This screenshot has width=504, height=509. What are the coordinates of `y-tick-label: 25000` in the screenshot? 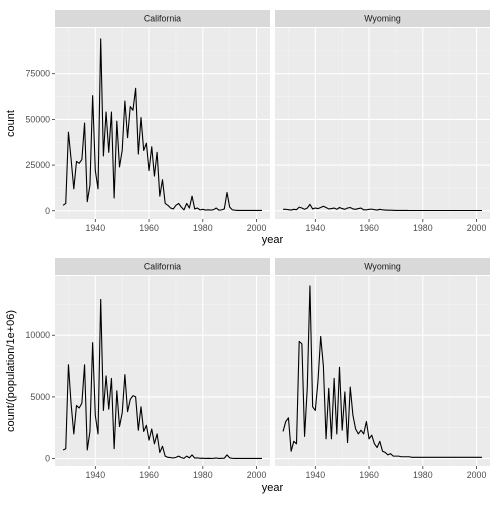 It's located at (38, 165).